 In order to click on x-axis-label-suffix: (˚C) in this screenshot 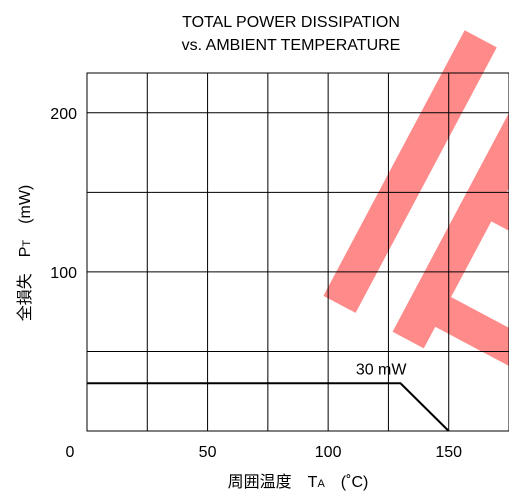, I will do `click(347, 482)`.